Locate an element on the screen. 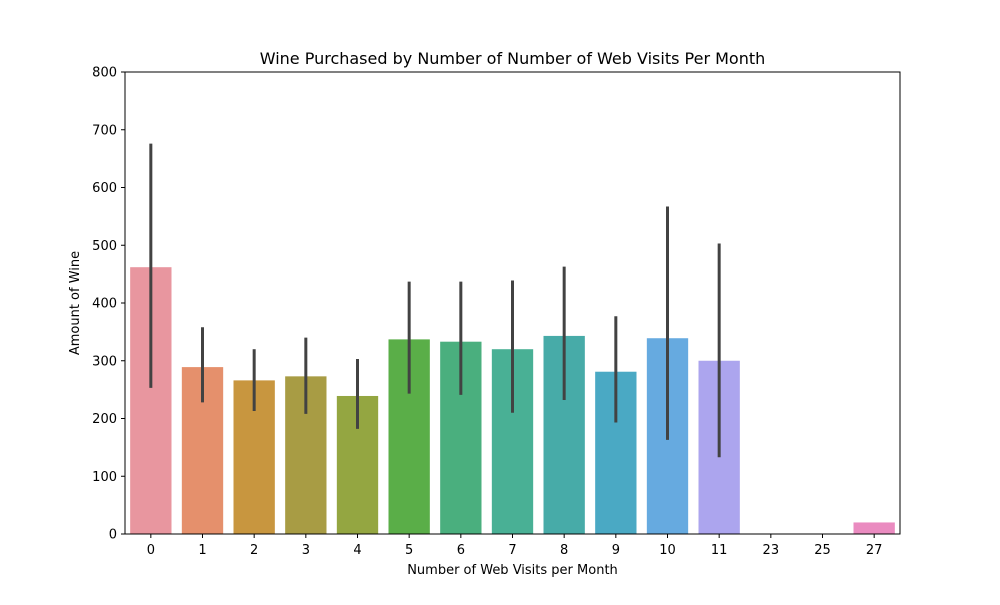 Image resolution: width=1000 pixels, height=605 pixels. x-axis: 0 1 2 3 4 5 6 7 8 9 10 11 23 25 27 is located at coordinates (515, 546).